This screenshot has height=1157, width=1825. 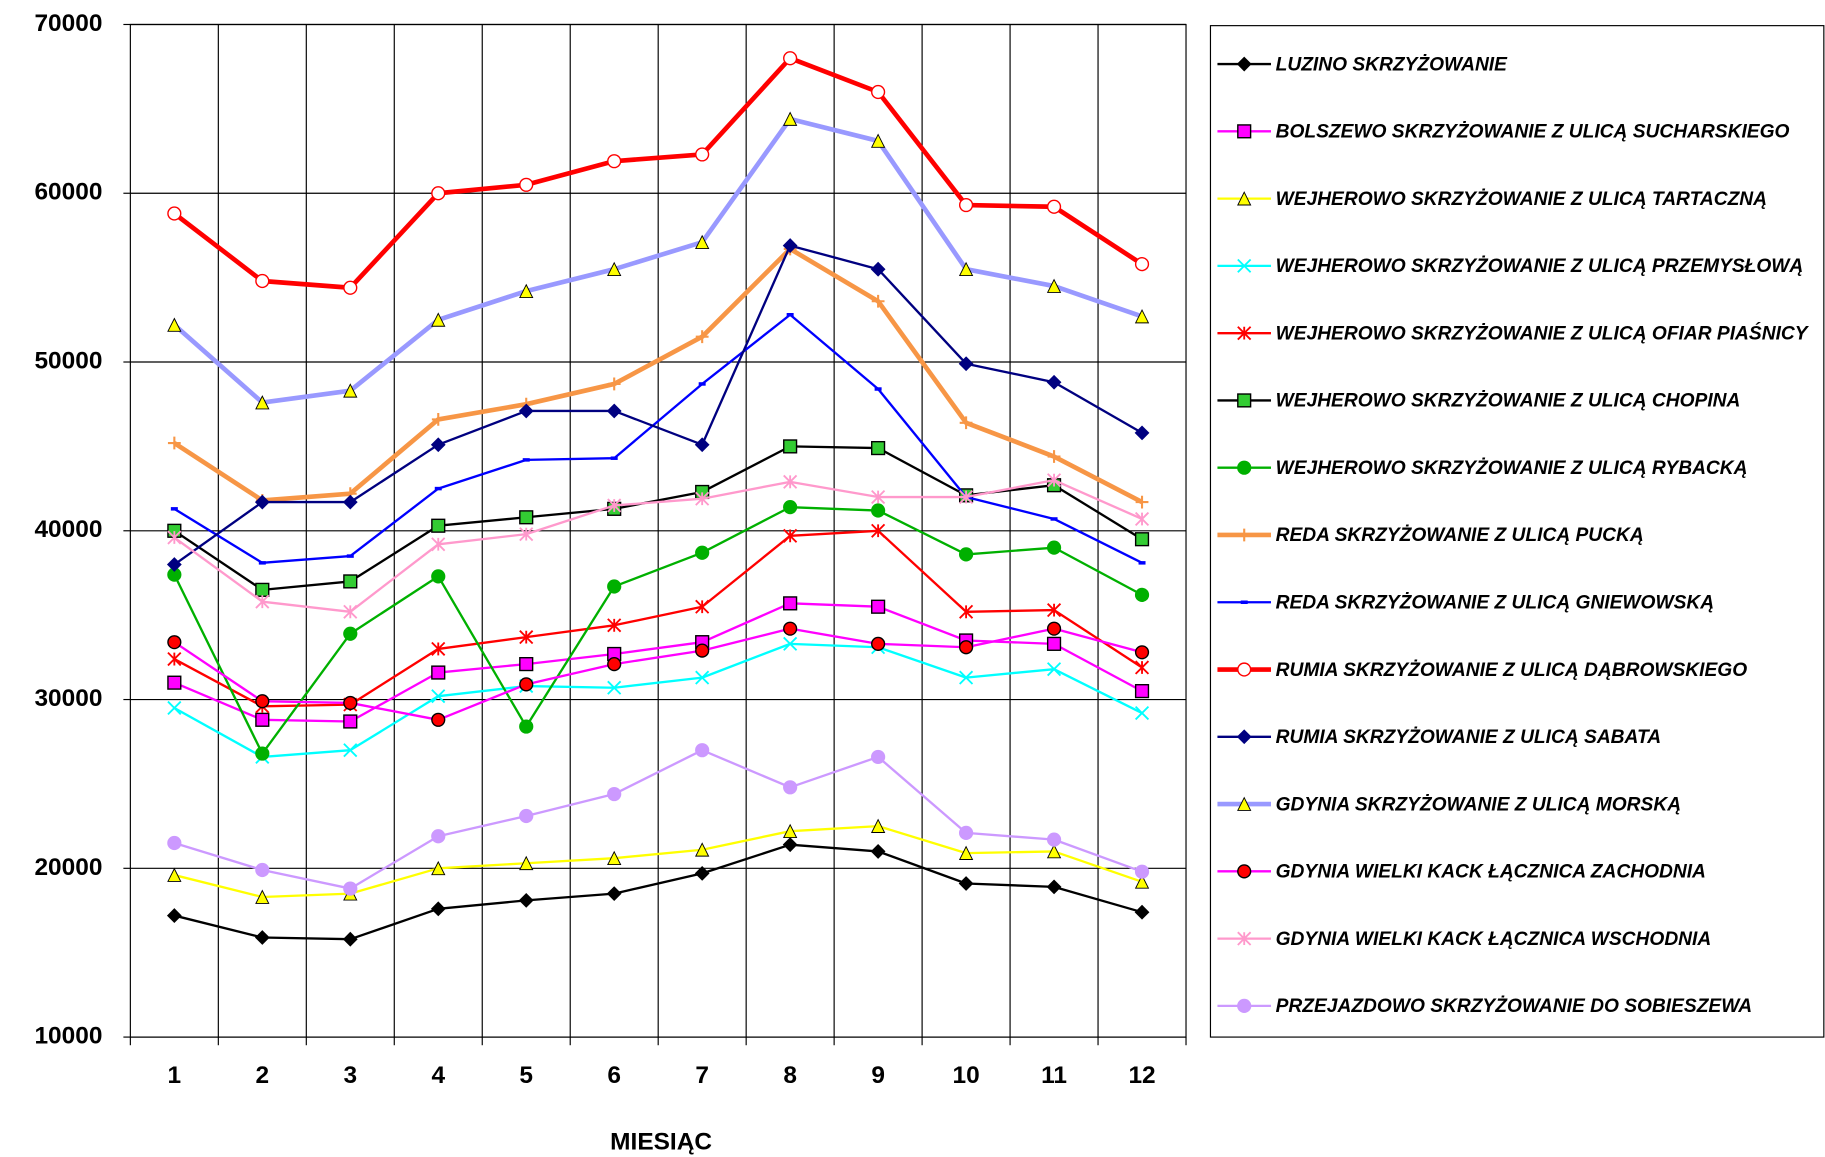 What do you see at coordinates (614, 1075) in the screenshot?
I see `x-tick-label: 6` at bounding box center [614, 1075].